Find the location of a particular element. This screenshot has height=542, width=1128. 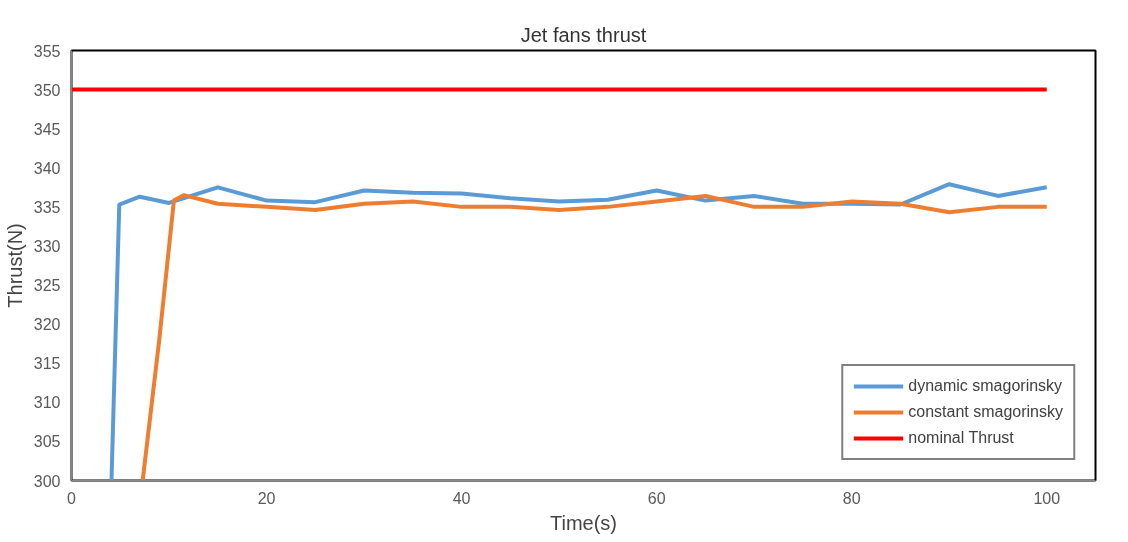

x-axis-title: Time(s) is located at coordinates (583, 522).